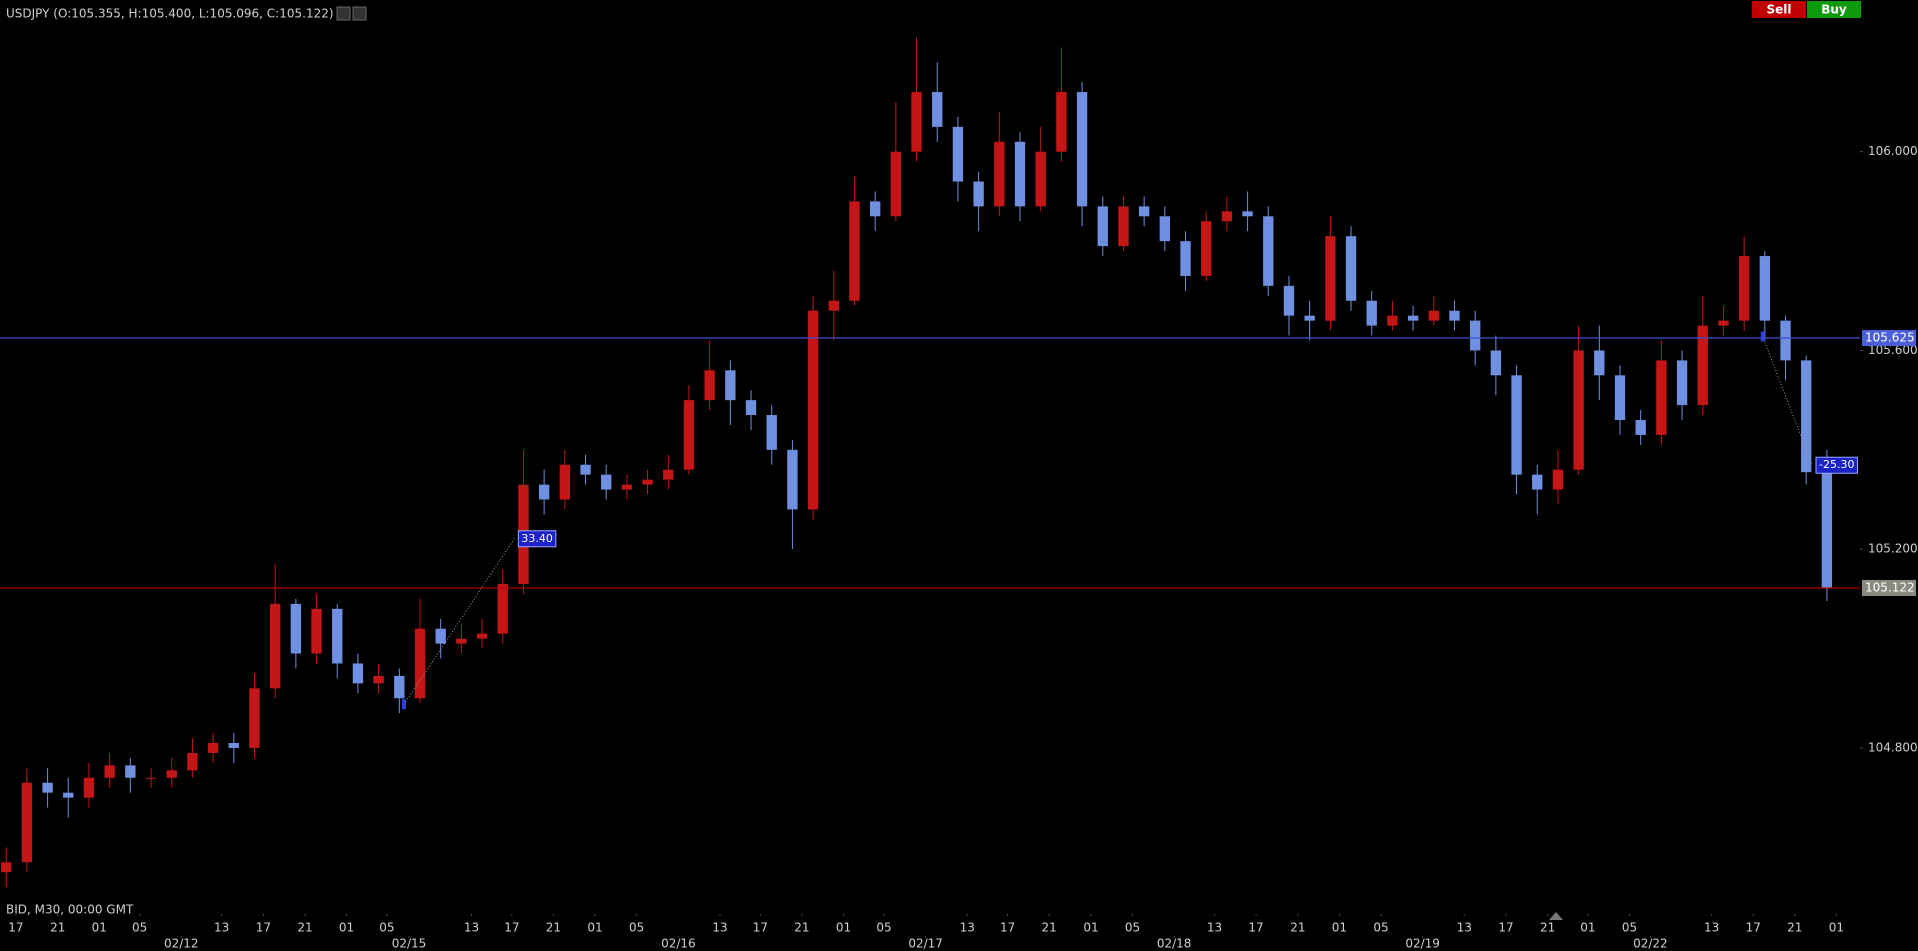 The height and width of the screenshot is (951, 1918). I want to click on level-label: 105.625, so click(1890, 338).